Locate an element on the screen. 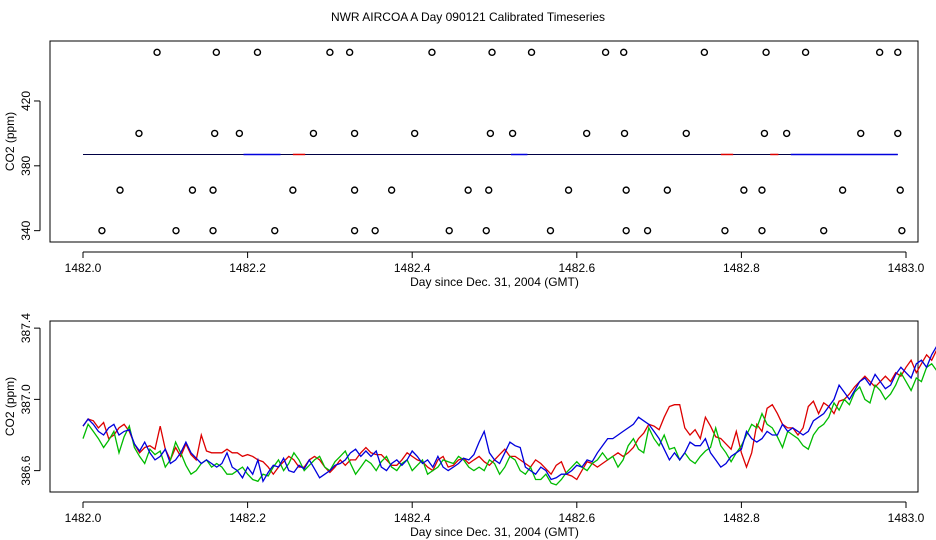 The width and height of the screenshot is (936, 540). plot1-x-tick-label: 1482.4 is located at coordinates (412, 268).